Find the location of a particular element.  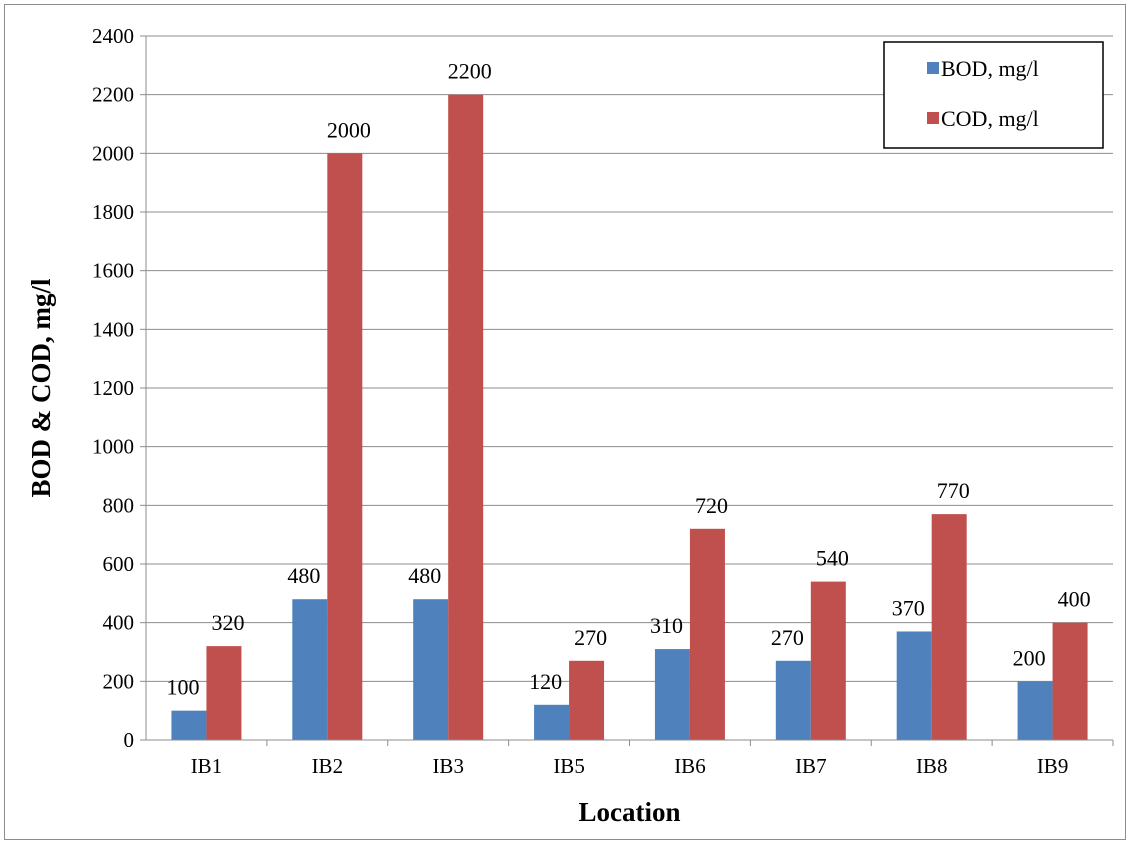

bar-cod-ib6 is located at coordinates (707, 634).